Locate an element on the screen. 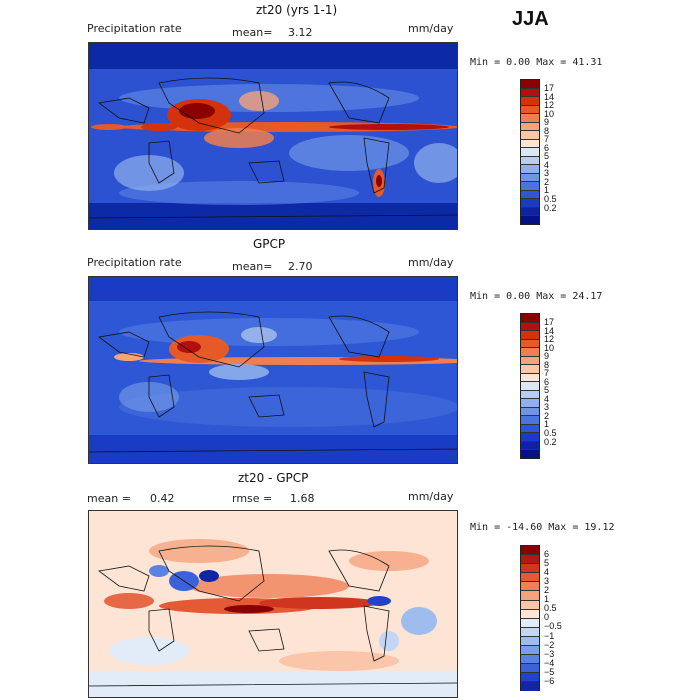  colorbar-tick-label: −2 is located at coordinates (549, 645).